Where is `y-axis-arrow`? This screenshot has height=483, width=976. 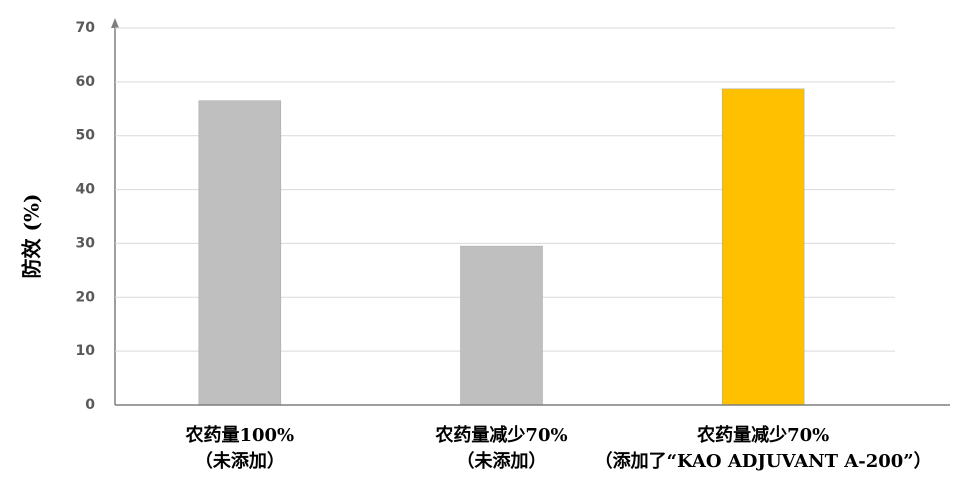 y-axis-arrow is located at coordinates (115, 23).